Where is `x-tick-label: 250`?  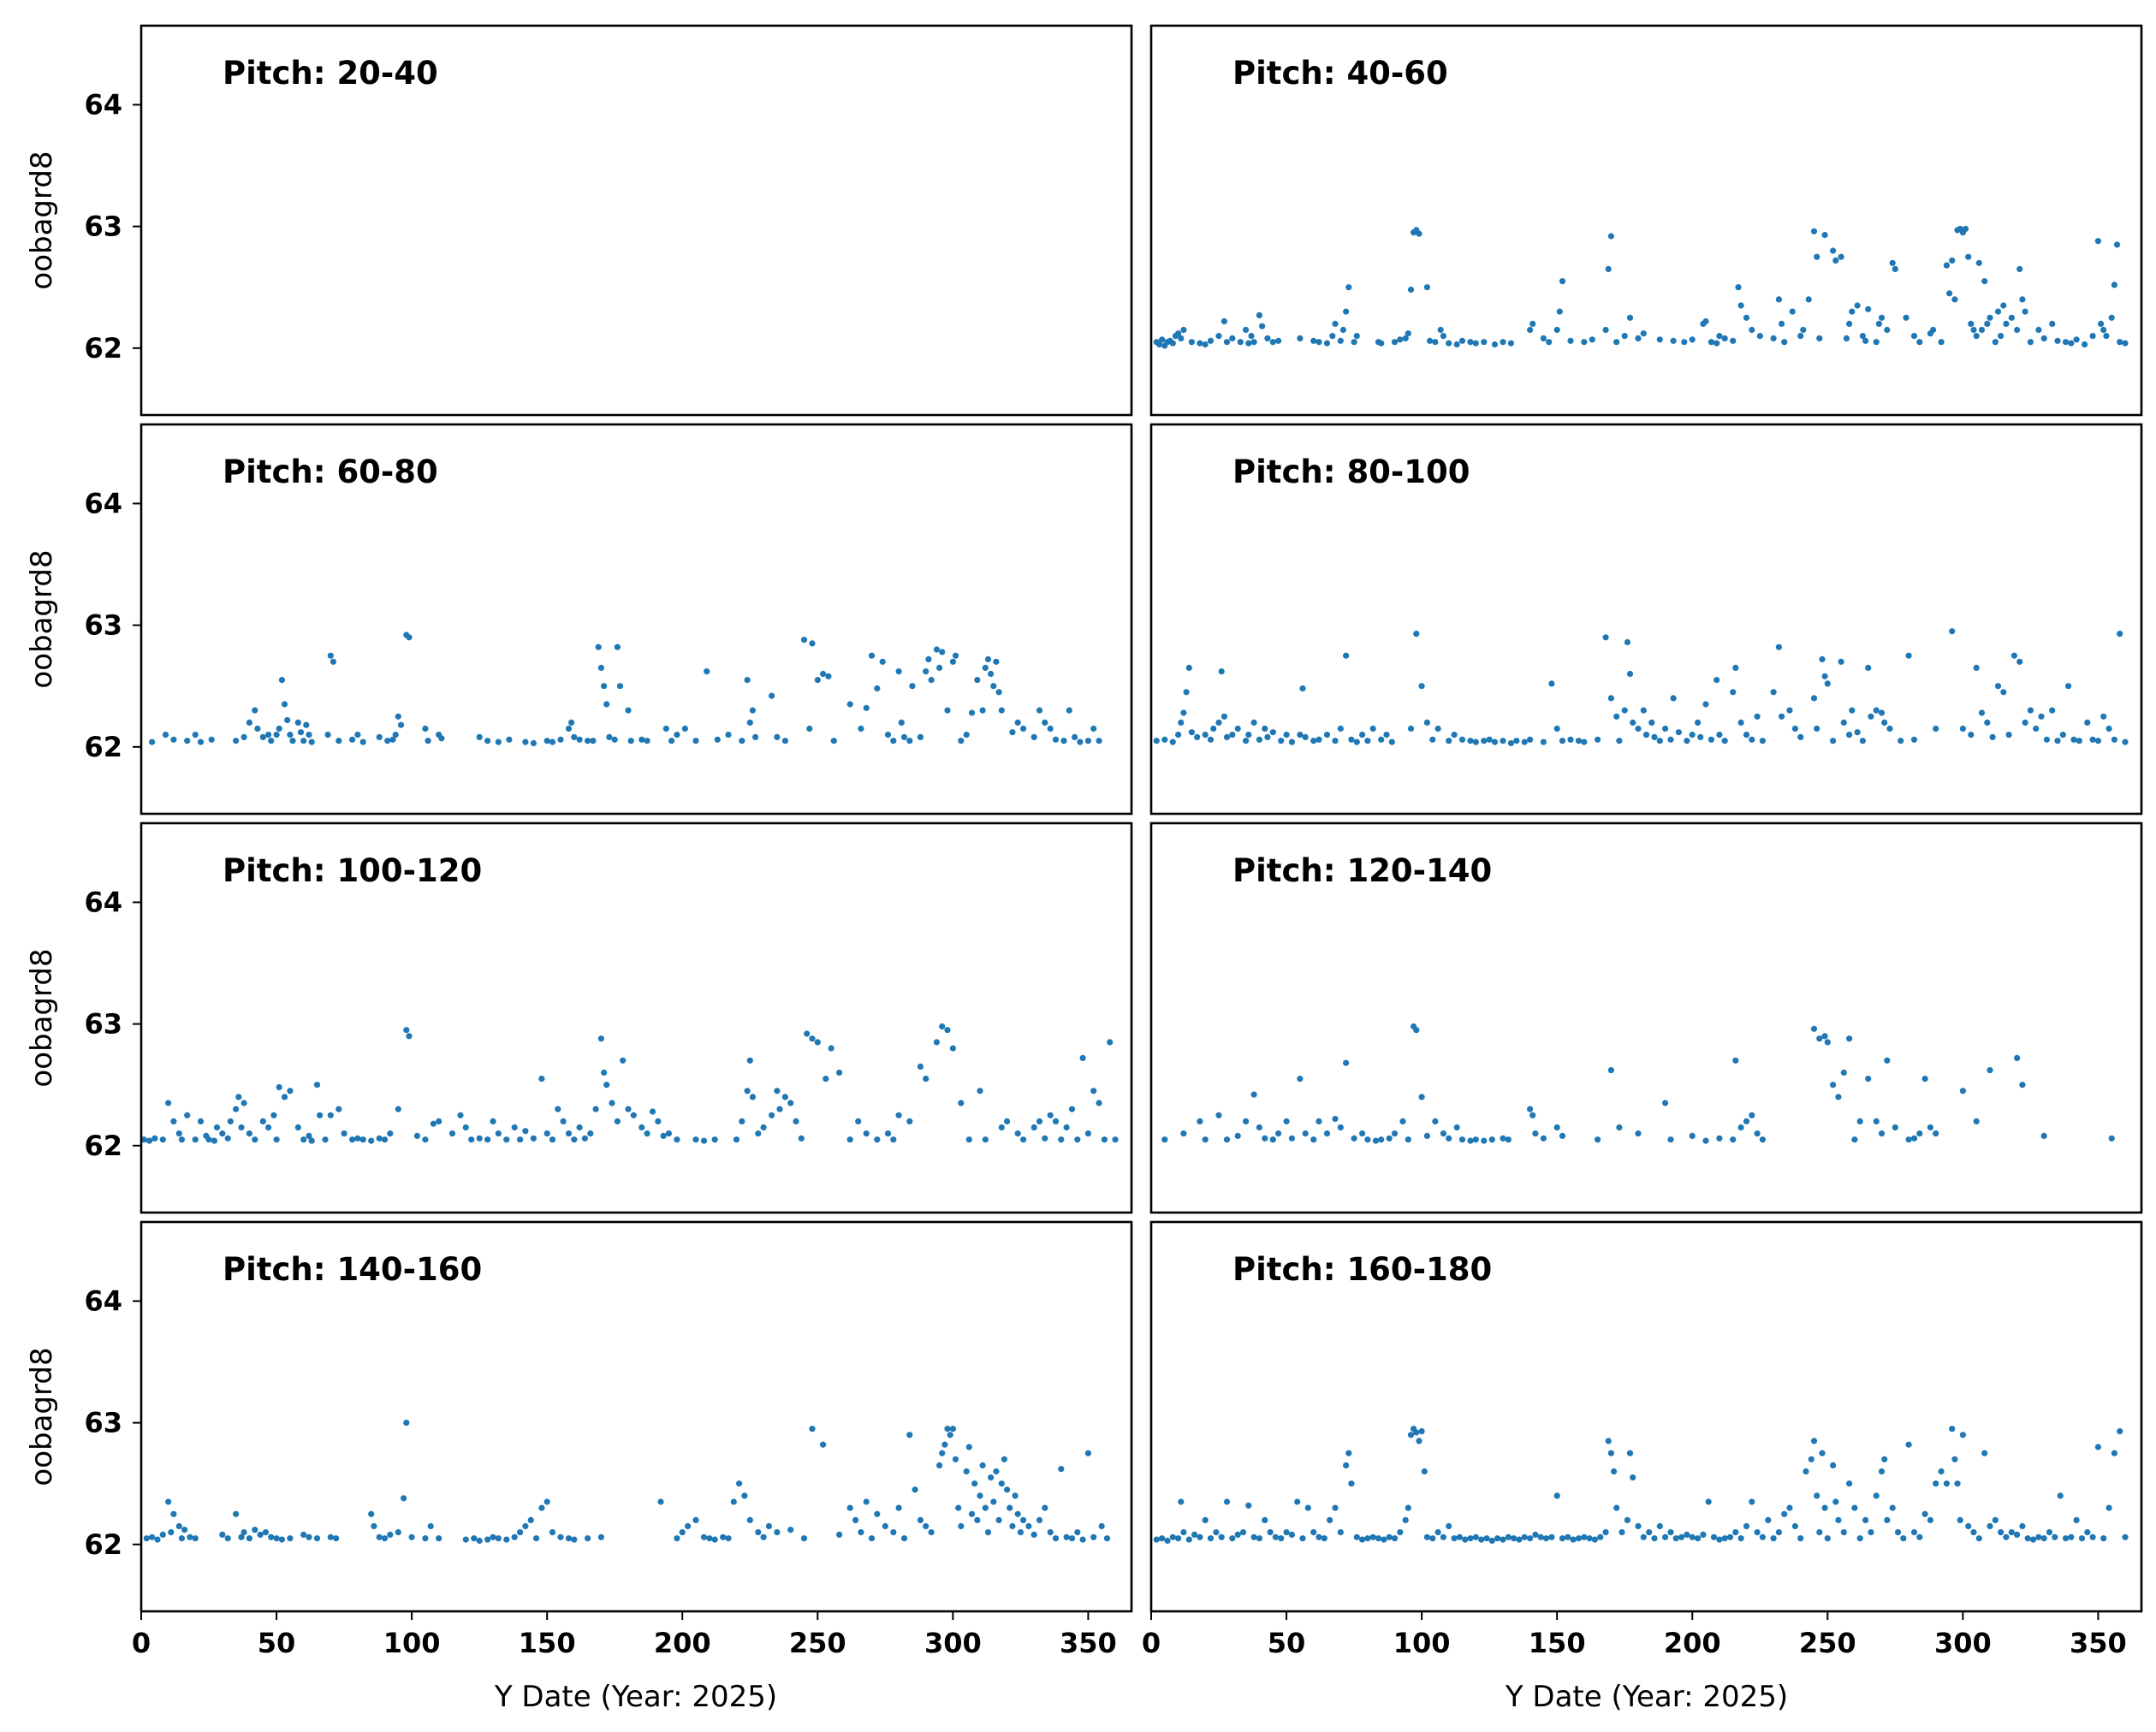 x-tick-label: 250 is located at coordinates (817, 1643).